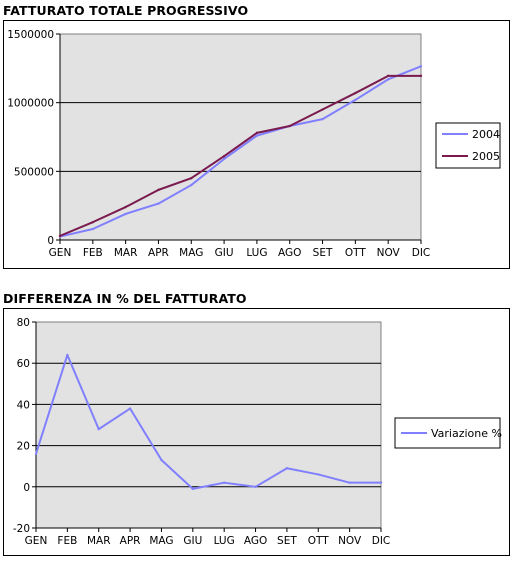 The height and width of the screenshot is (562, 512). What do you see at coordinates (99, 541) in the screenshot?
I see `chart-2-x-tick-label: MAR` at bounding box center [99, 541].